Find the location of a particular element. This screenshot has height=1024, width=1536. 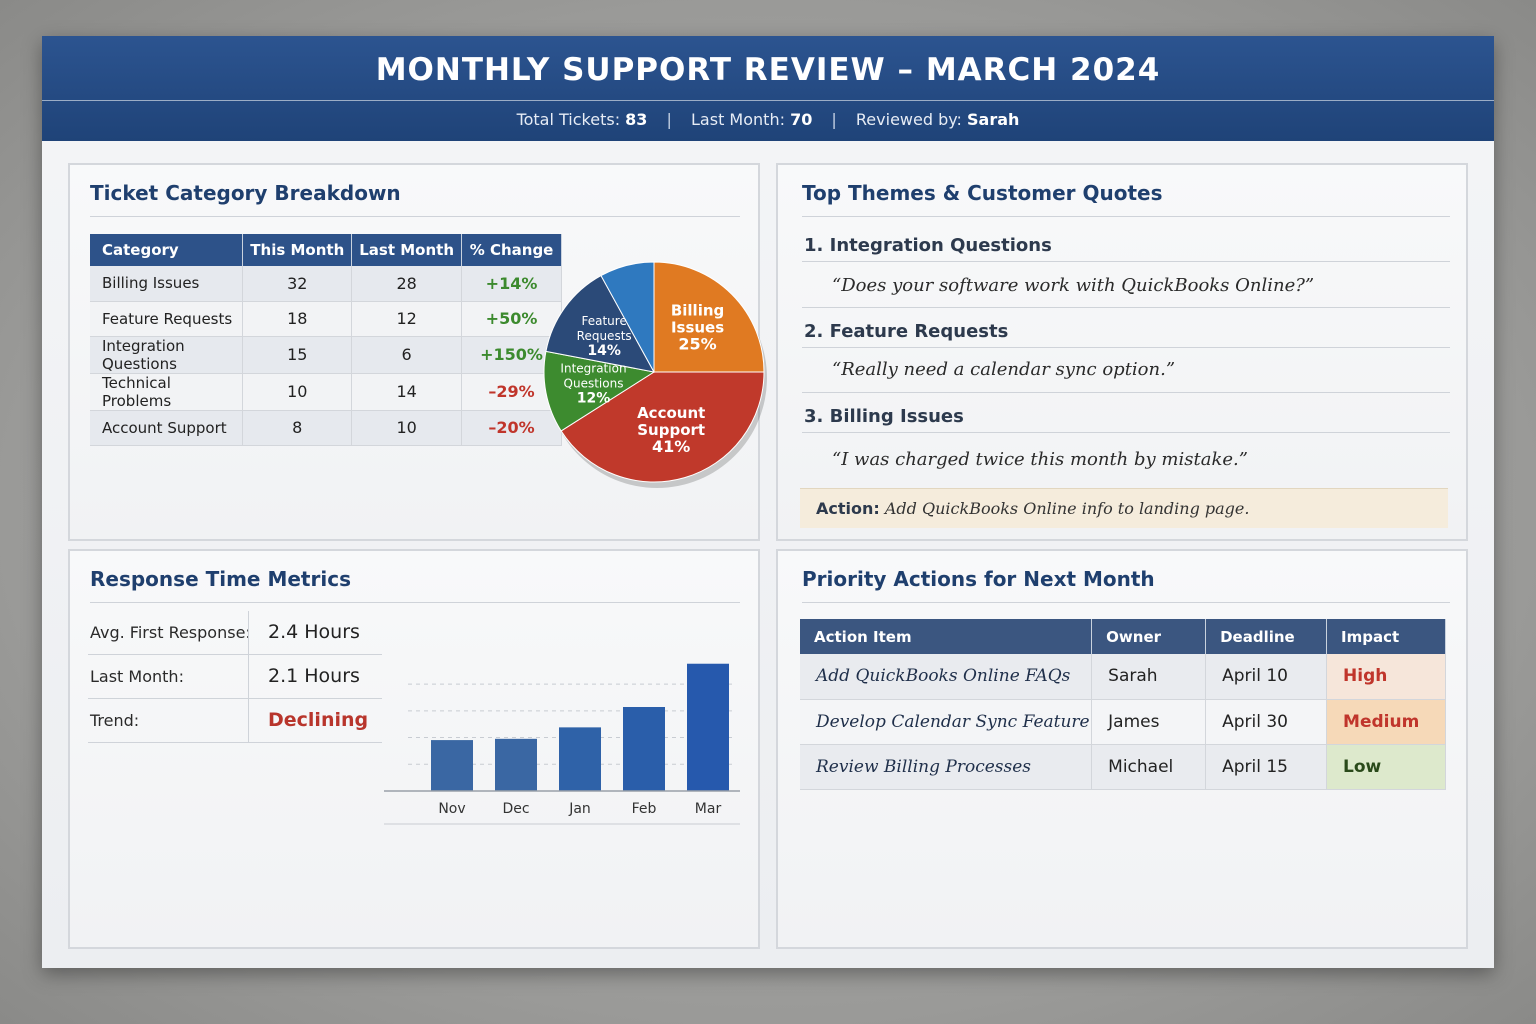

theme-heading: 3. Billing Issues is located at coordinates (884, 416).